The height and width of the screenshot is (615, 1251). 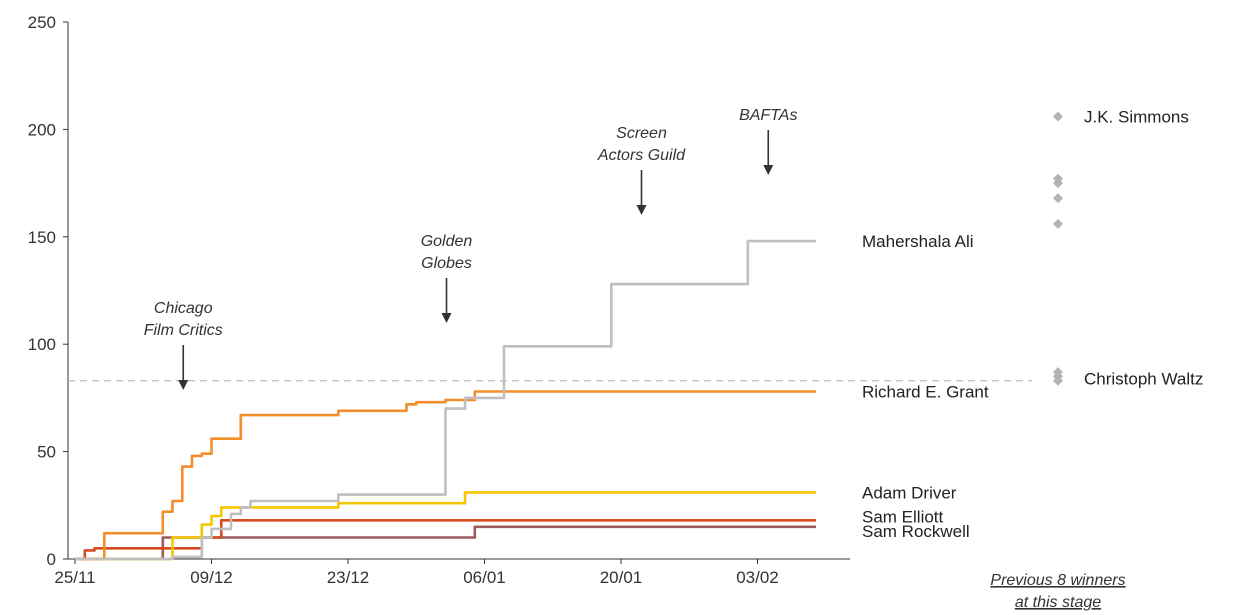 I want to click on y-tick-label: 150, so click(x=42, y=237).